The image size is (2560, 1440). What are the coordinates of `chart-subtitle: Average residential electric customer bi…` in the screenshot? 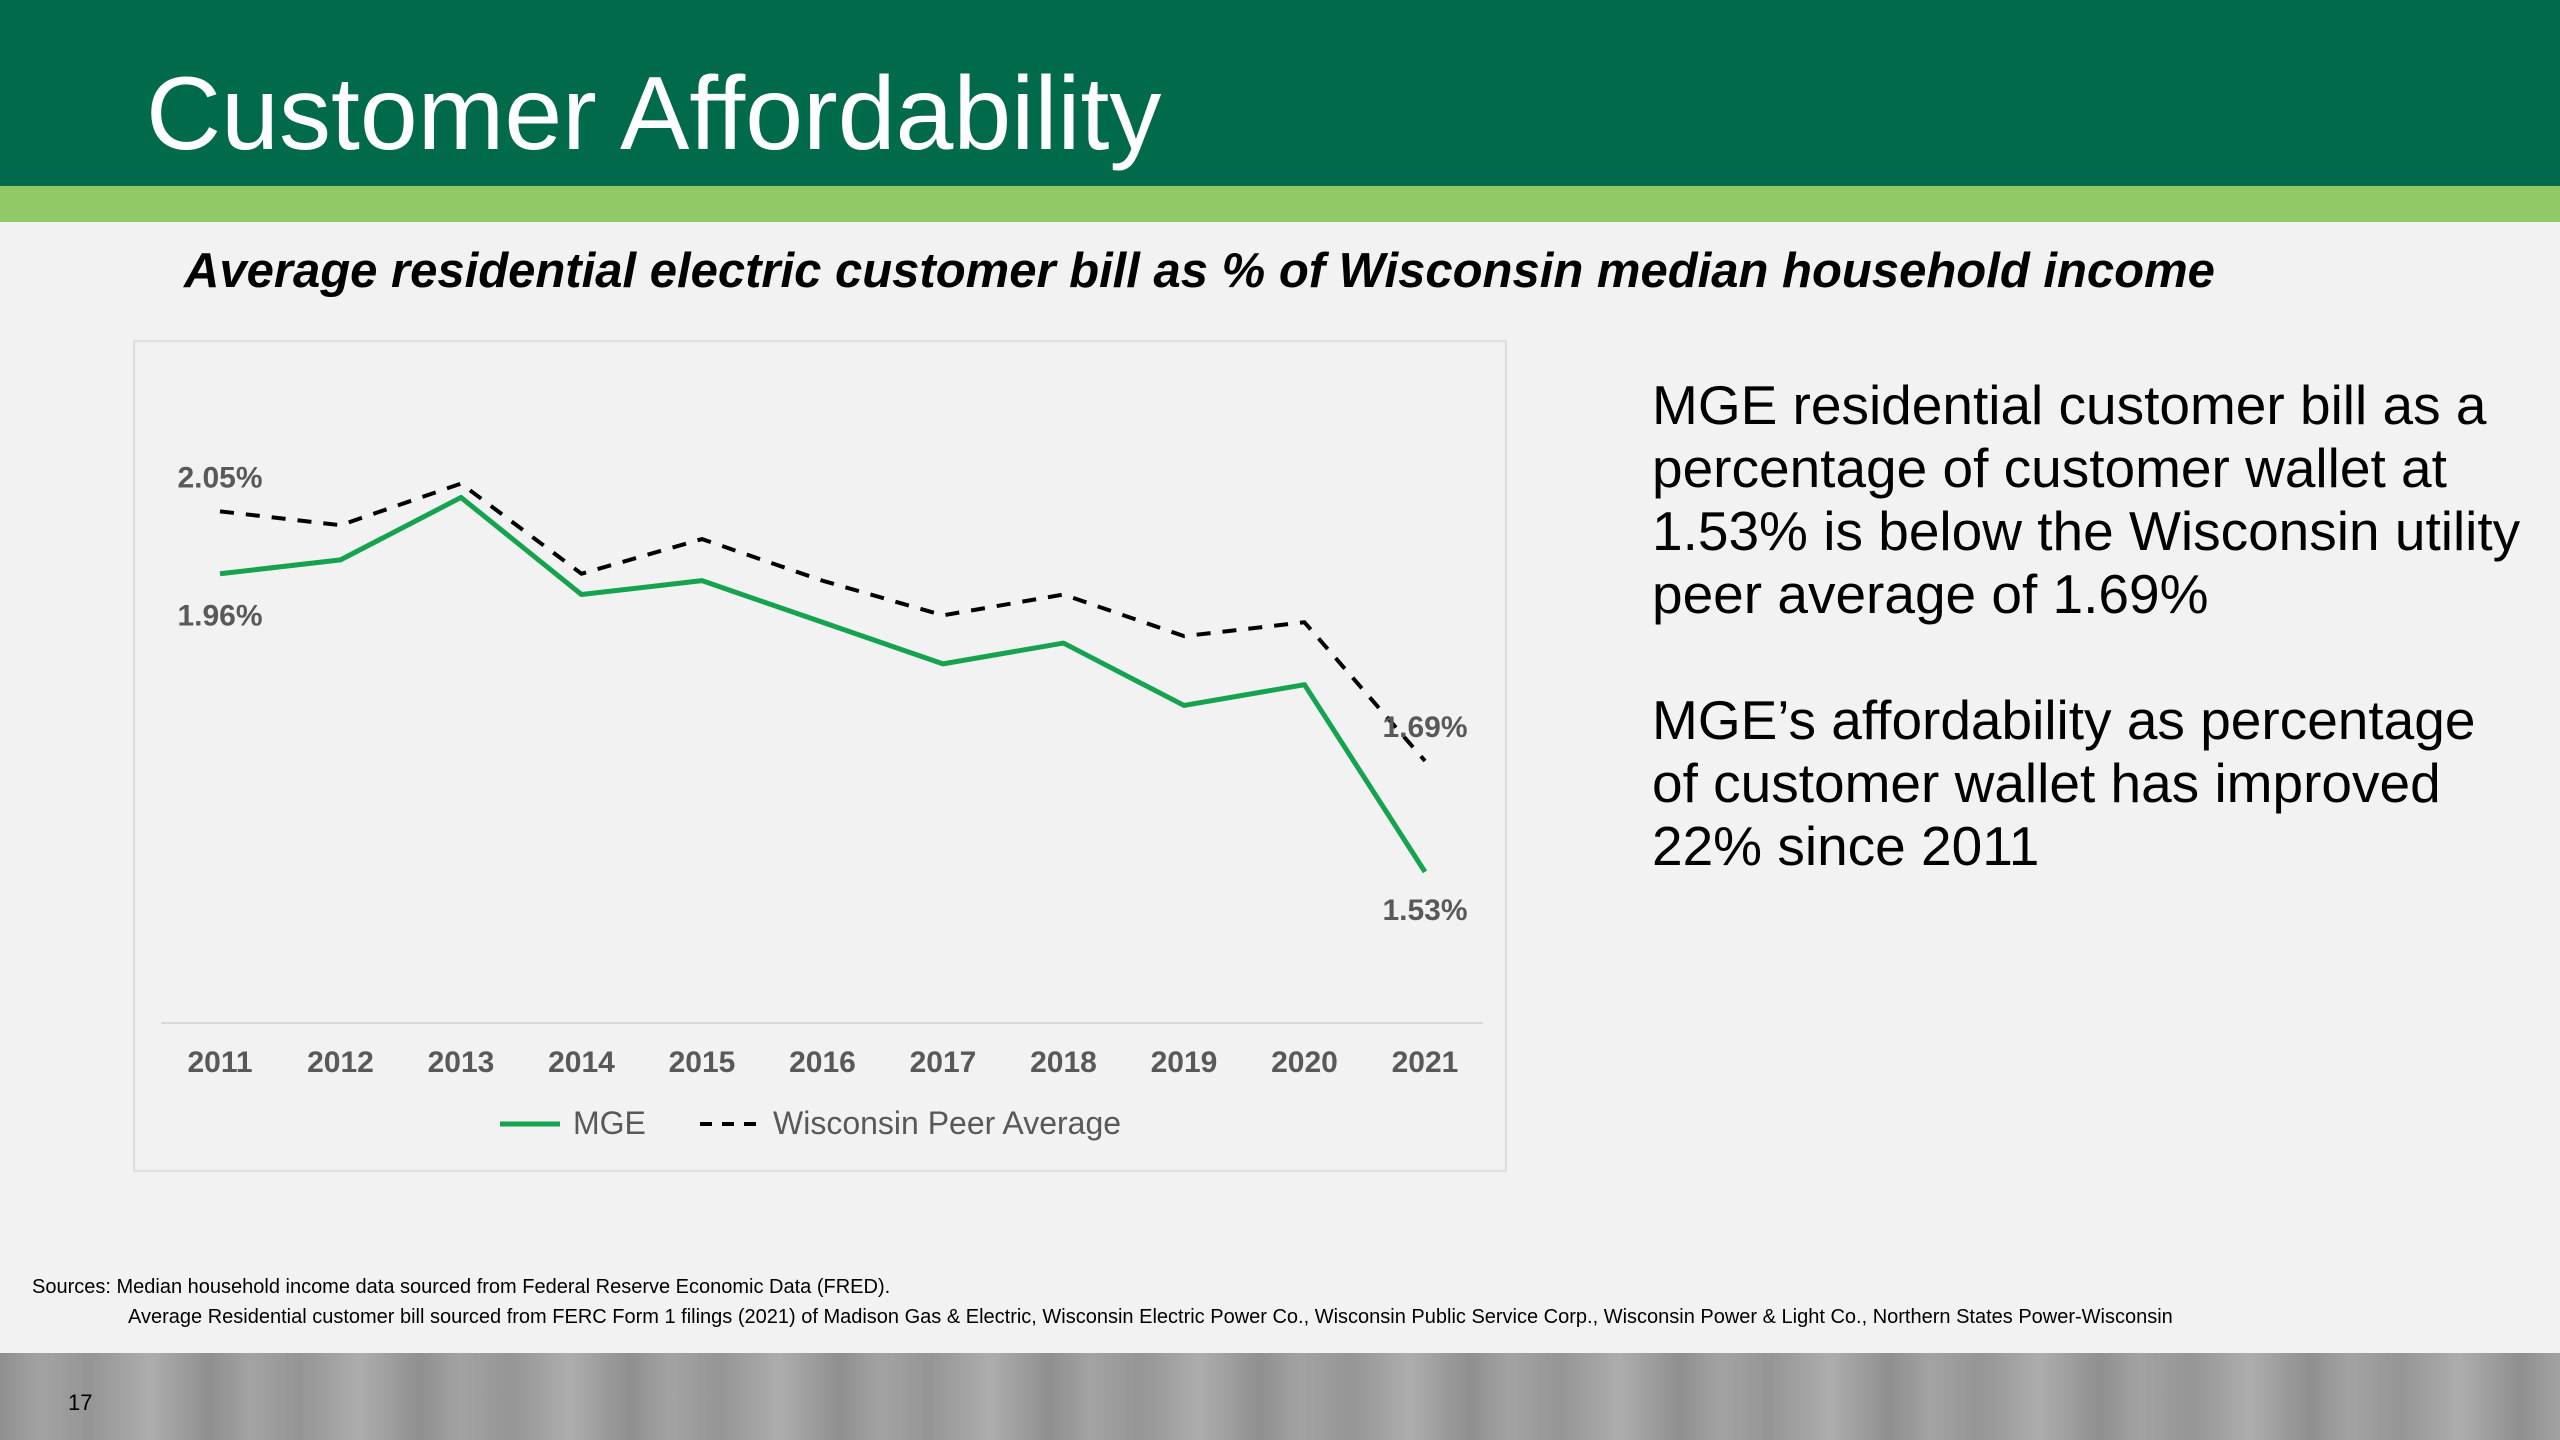 It's located at (1199, 271).